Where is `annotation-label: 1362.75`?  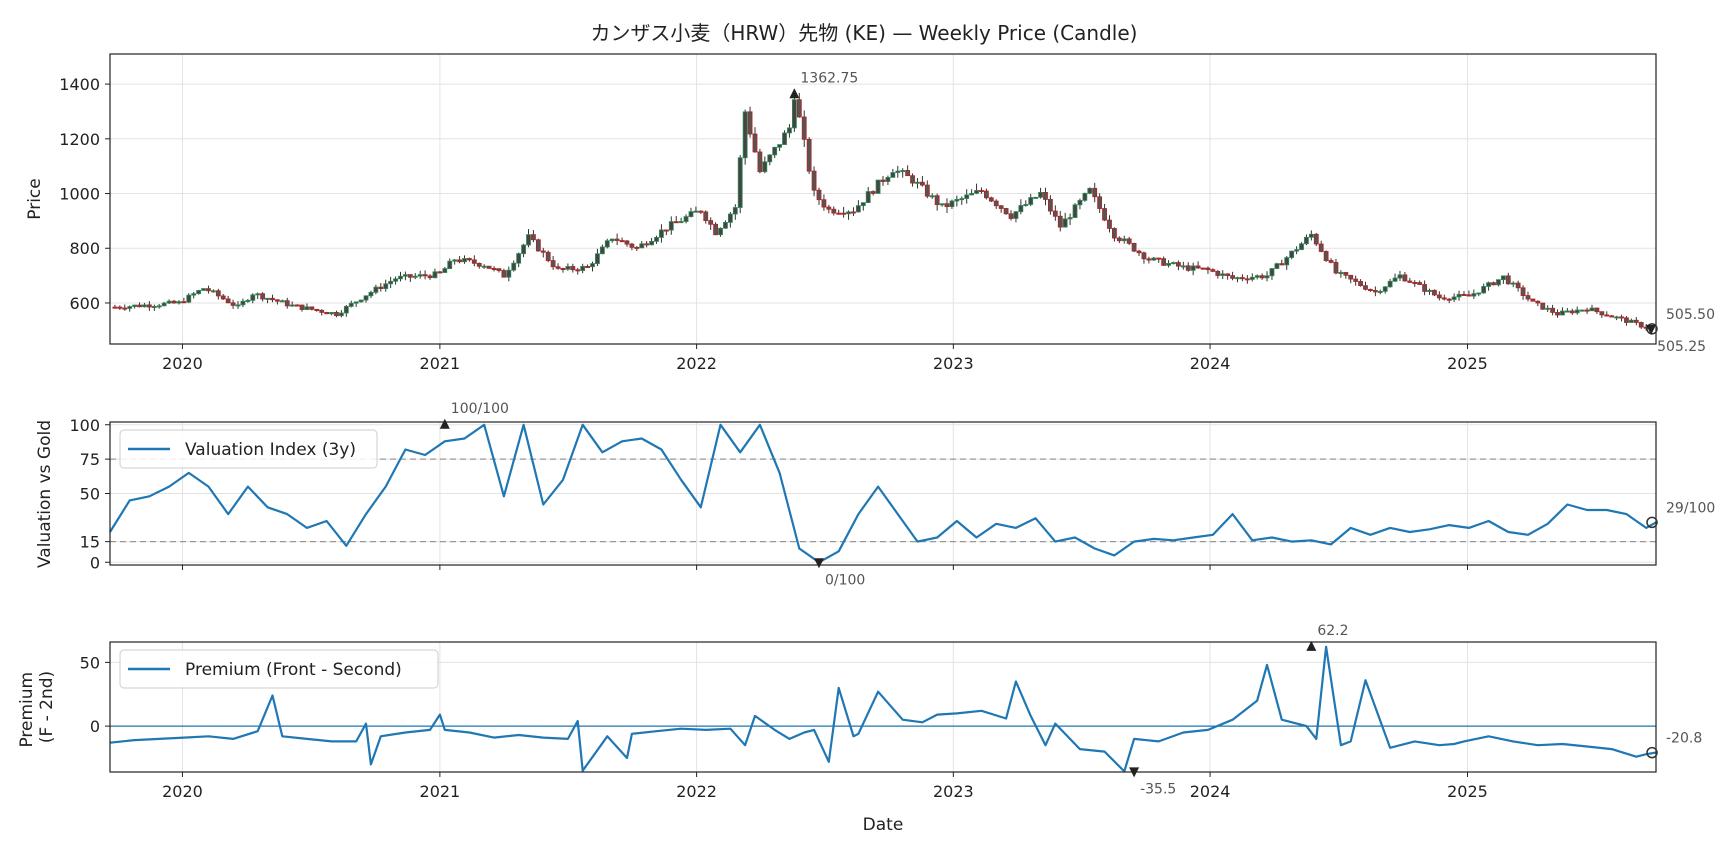 annotation-label: 1362.75 is located at coordinates (829, 78).